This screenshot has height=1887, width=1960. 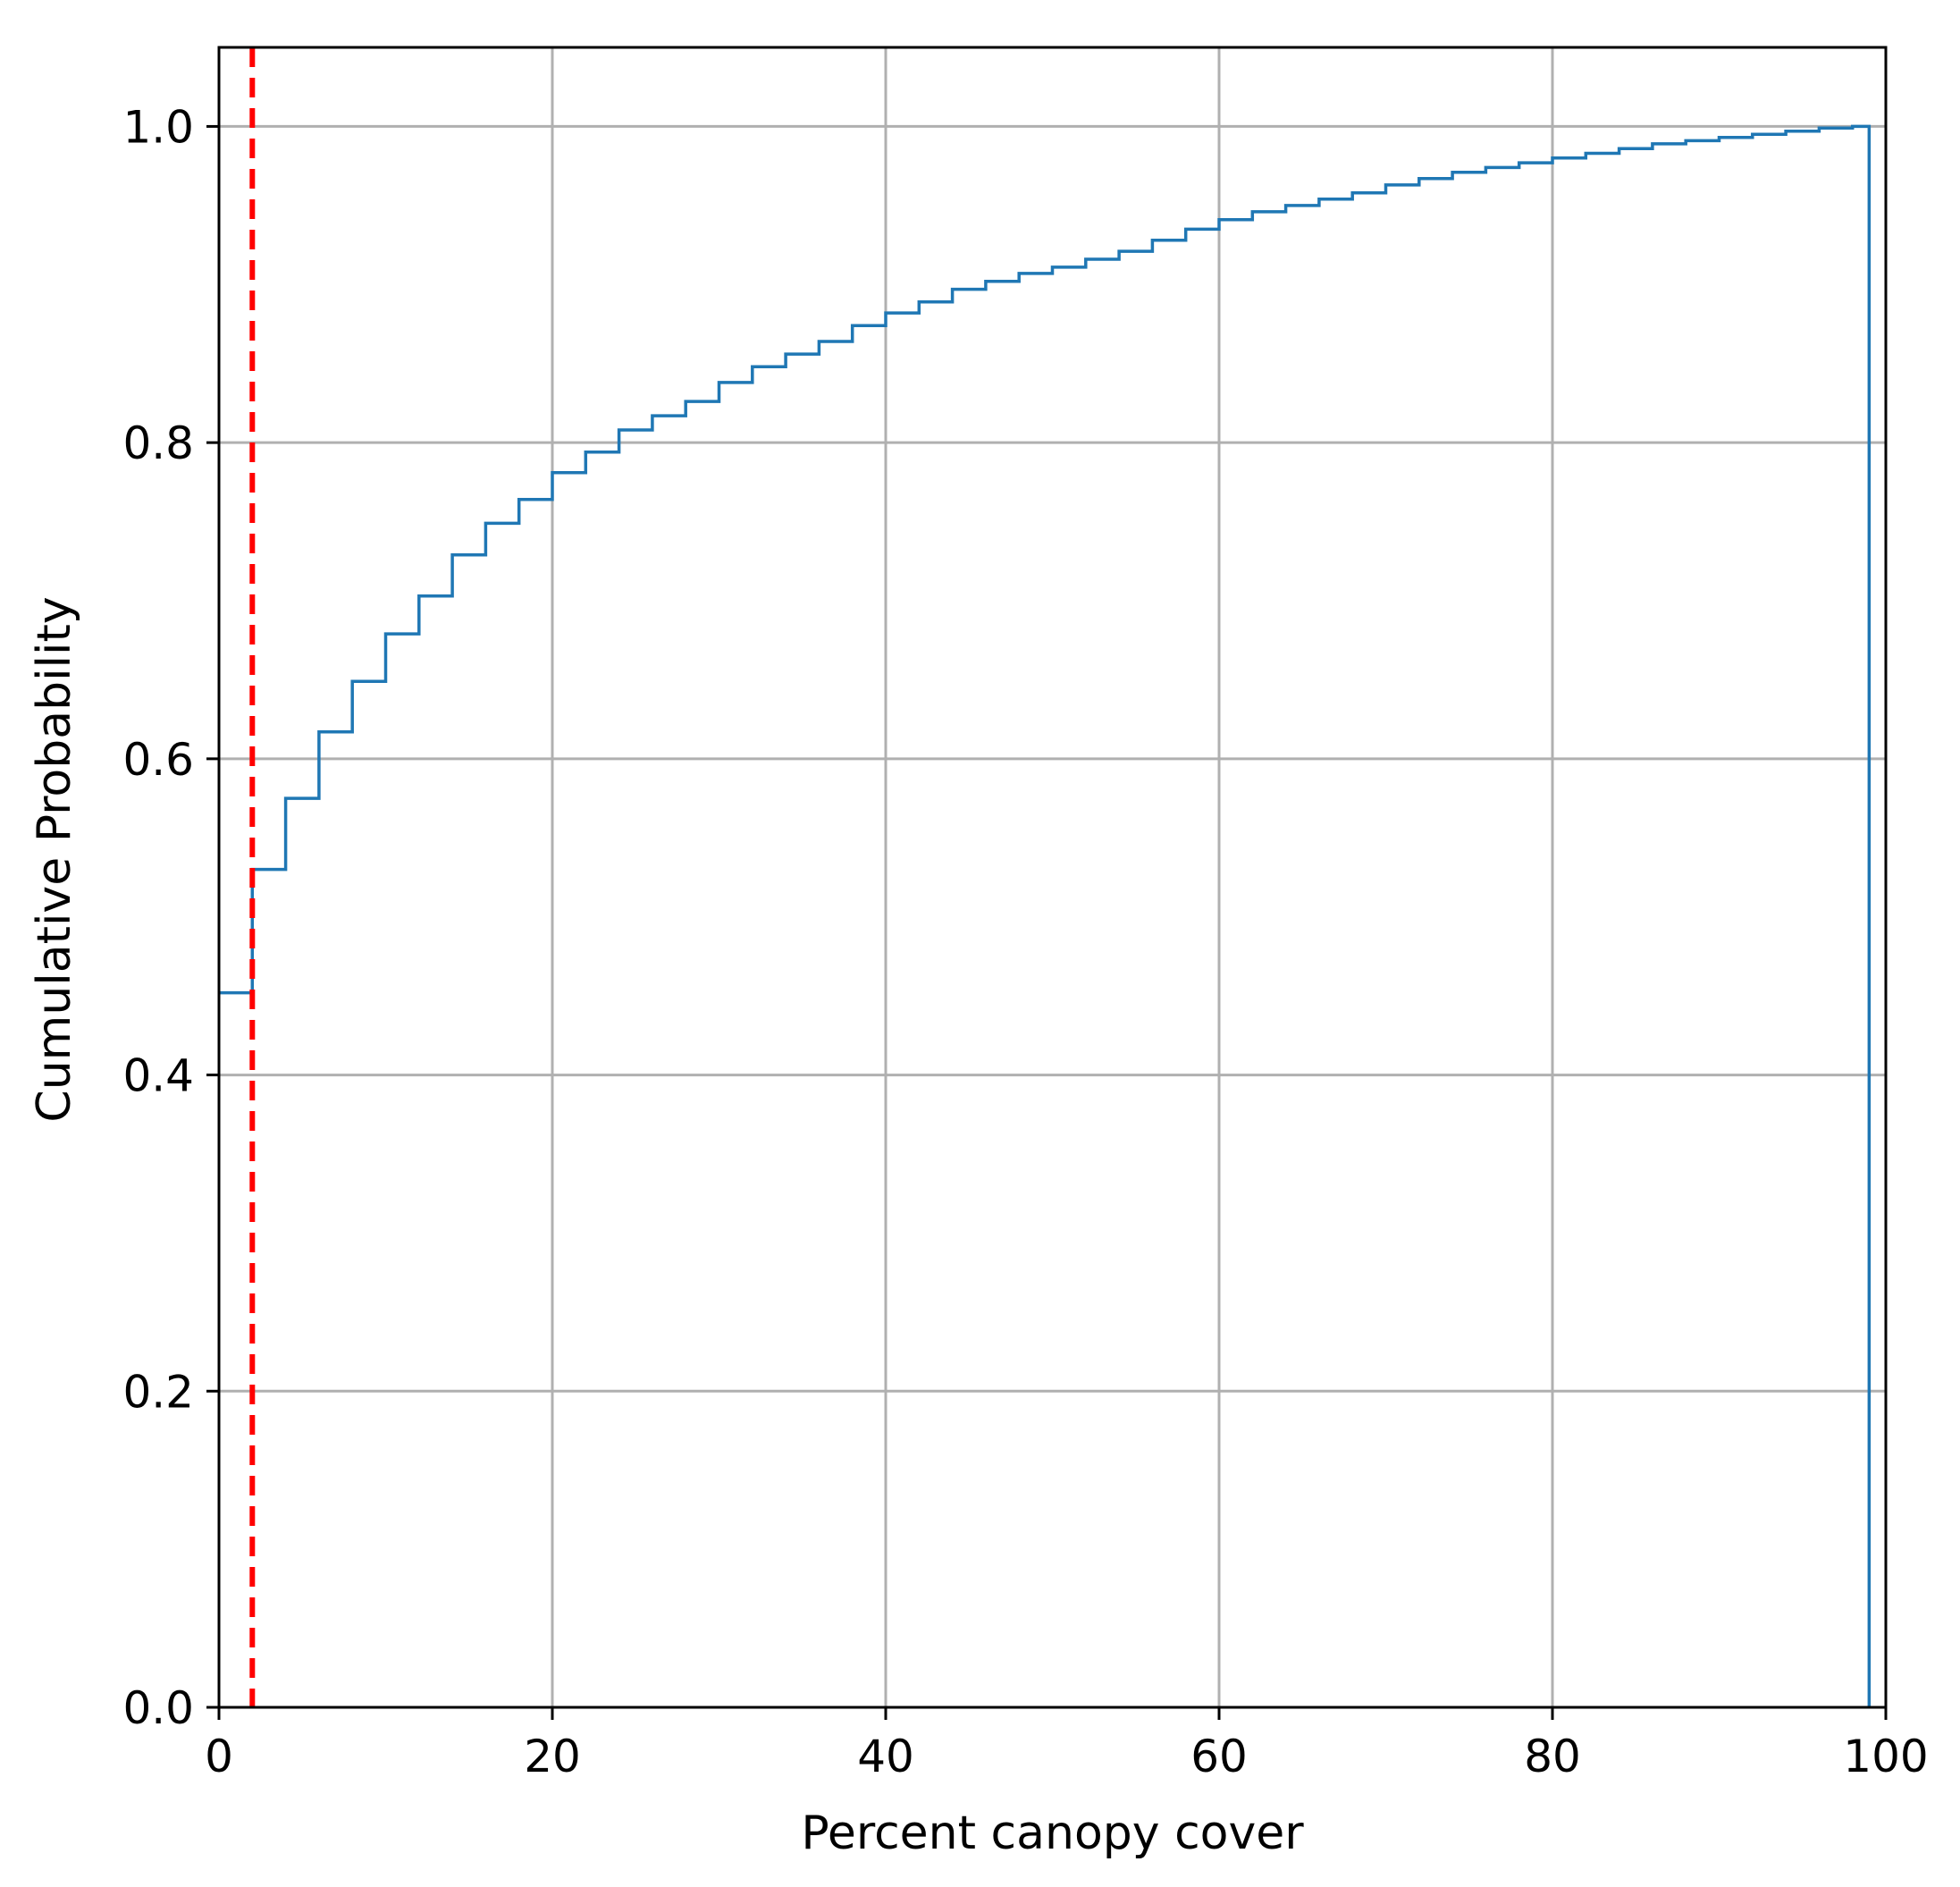 What do you see at coordinates (1219, 1756) in the screenshot?
I see `x-tick-label: 60` at bounding box center [1219, 1756].